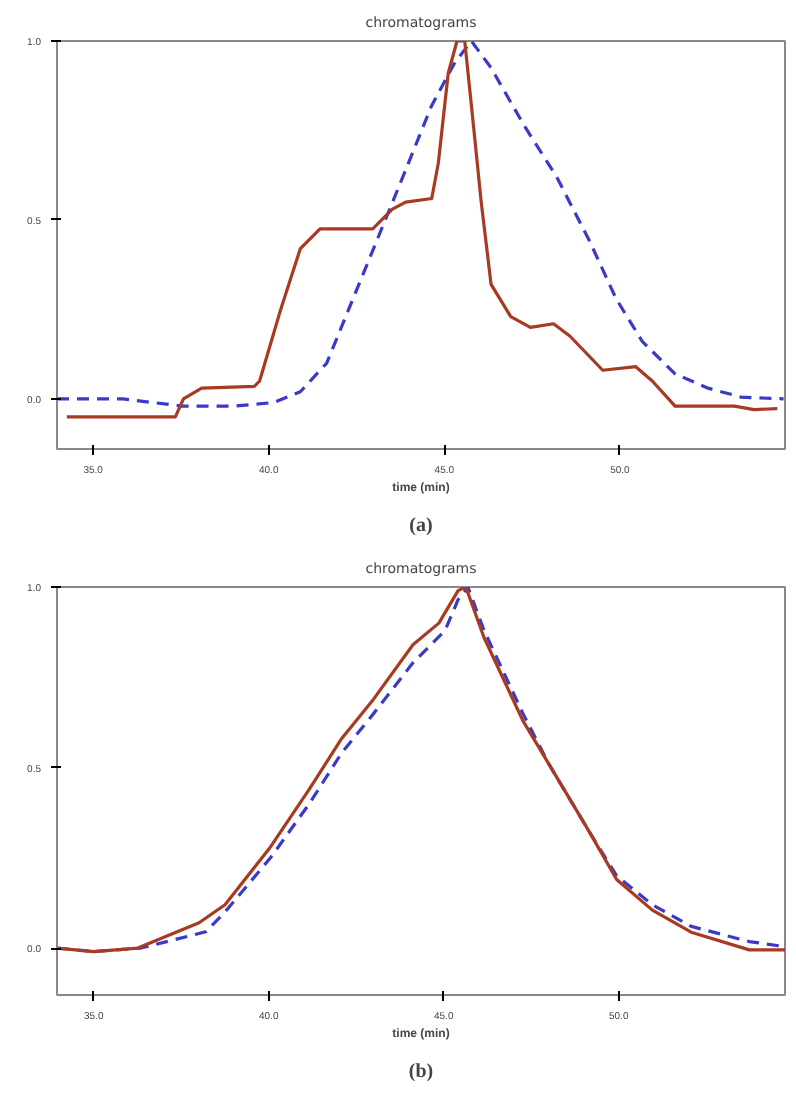 This screenshot has width=796, height=1100. I want to click on text: (a), so click(421, 526).